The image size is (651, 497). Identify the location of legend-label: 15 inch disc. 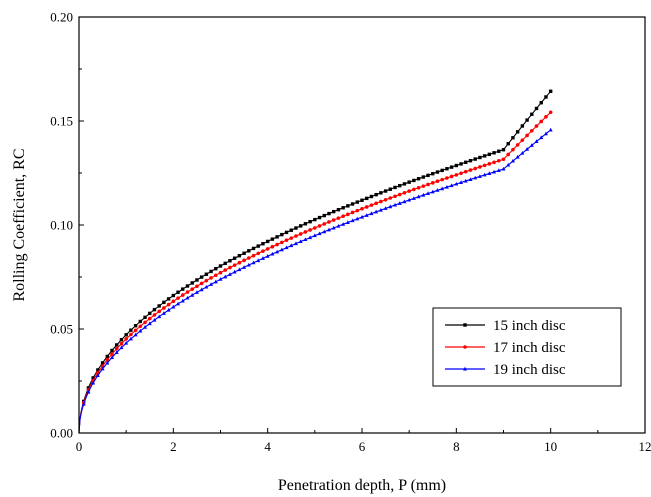
(529, 326).